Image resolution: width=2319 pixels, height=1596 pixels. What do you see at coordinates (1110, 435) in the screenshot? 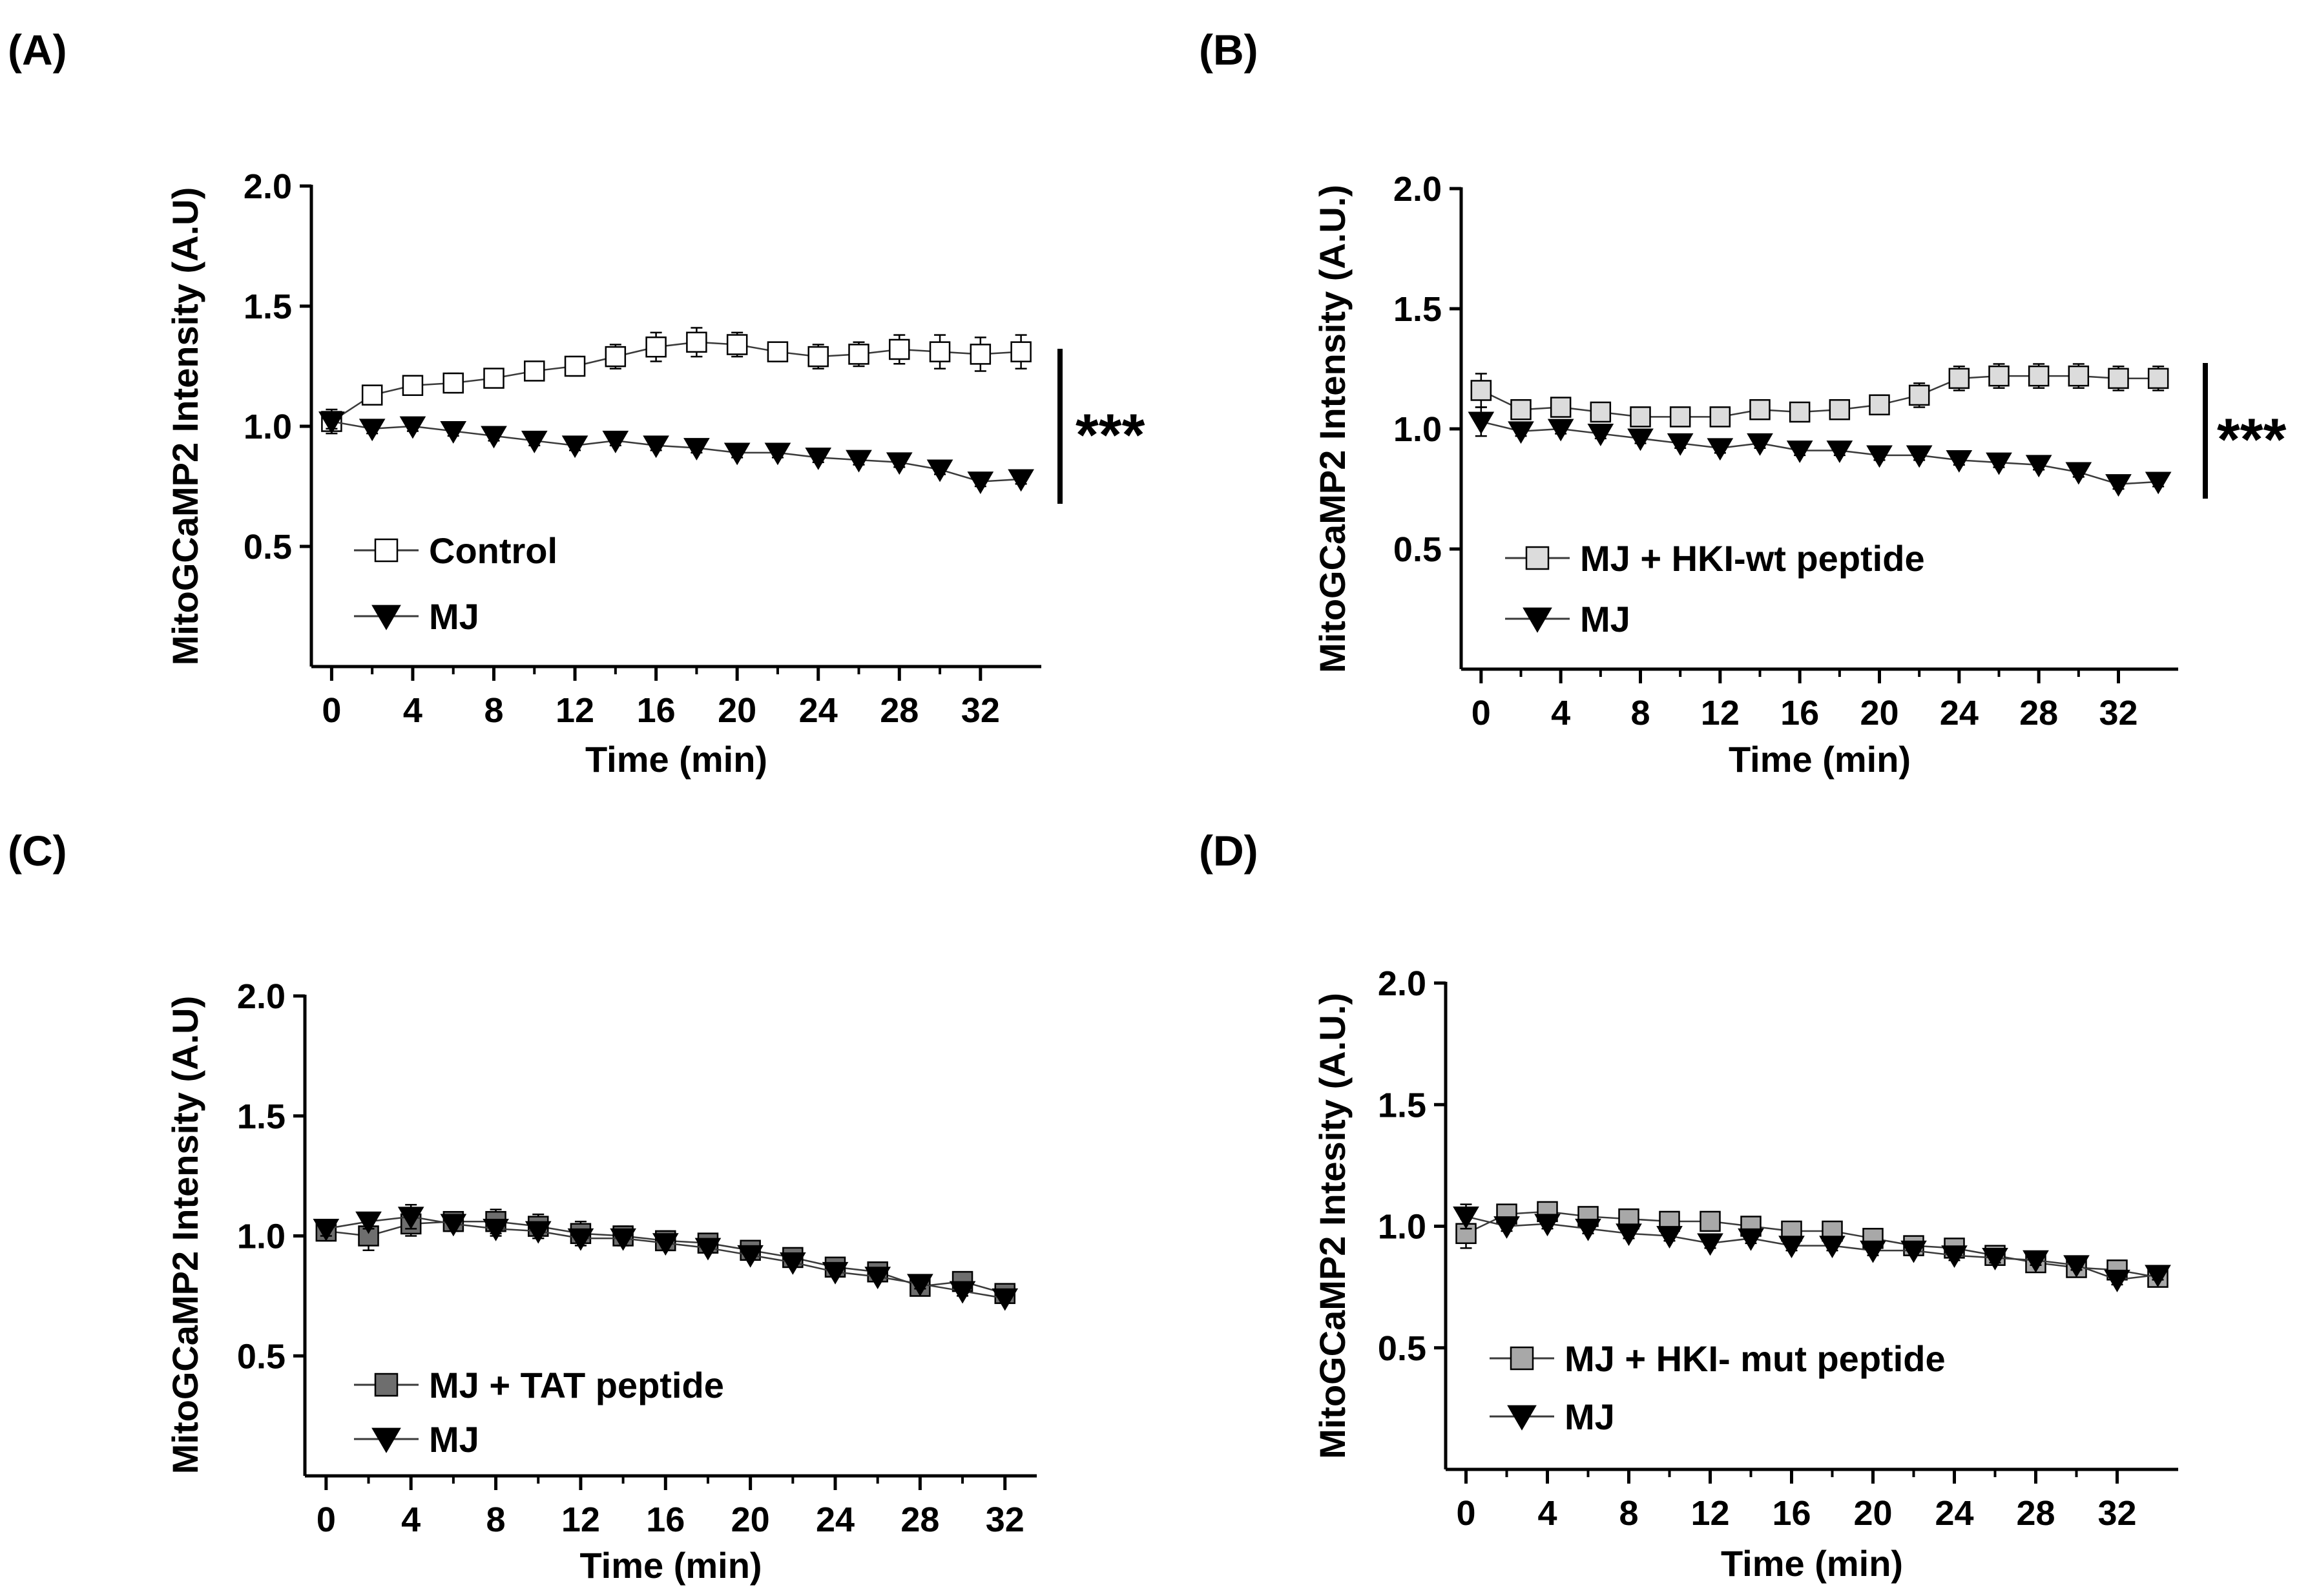
I see `significance-stars: ***` at bounding box center [1110, 435].